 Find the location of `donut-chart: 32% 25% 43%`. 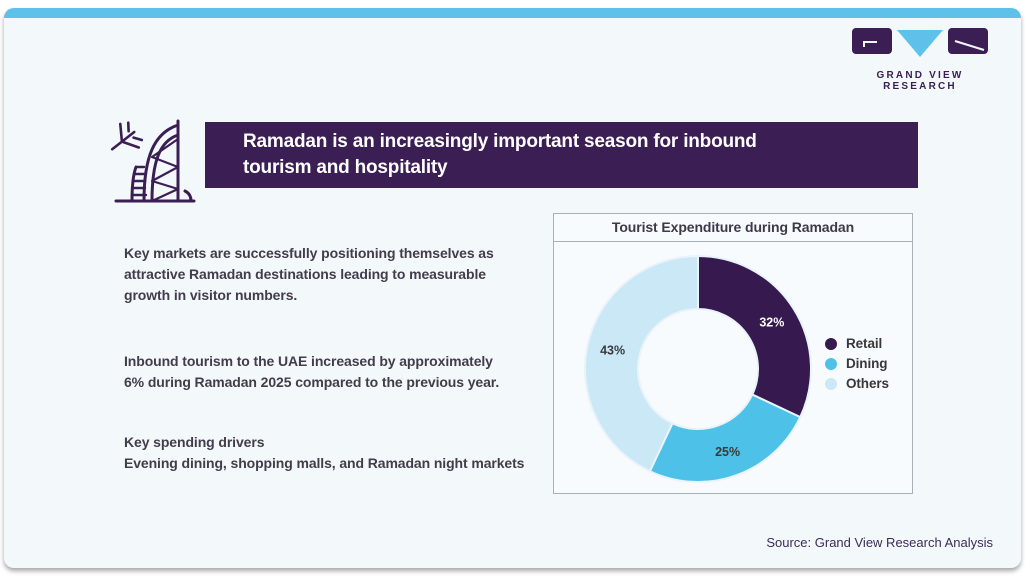

donut-chart: 32% 25% 43% is located at coordinates (698, 369).